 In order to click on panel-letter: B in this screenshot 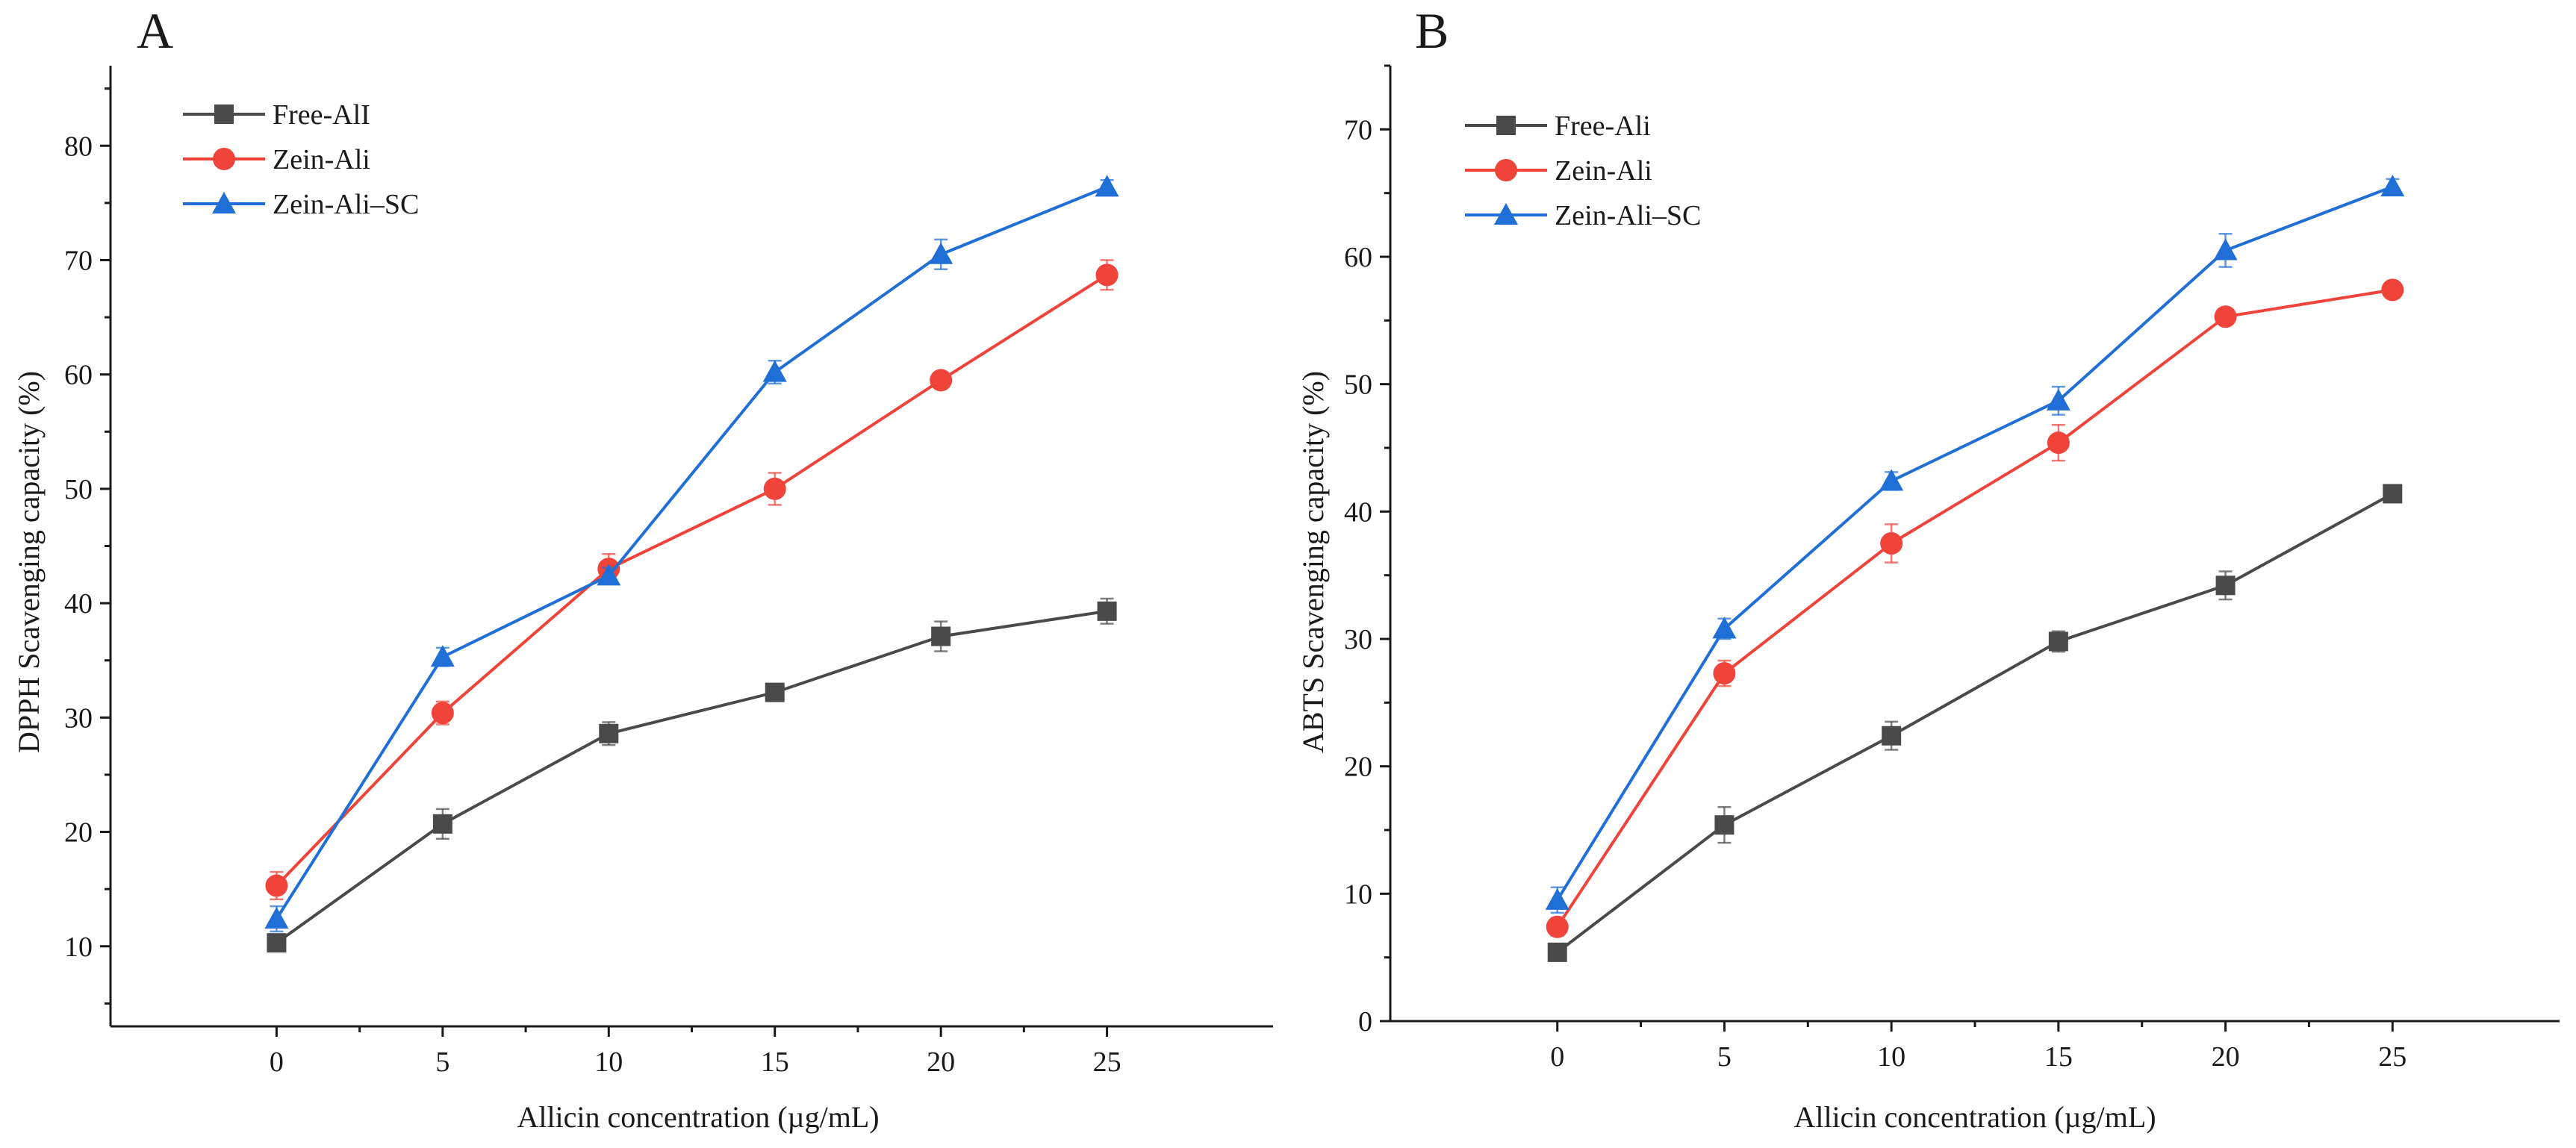, I will do `click(1432, 30)`.